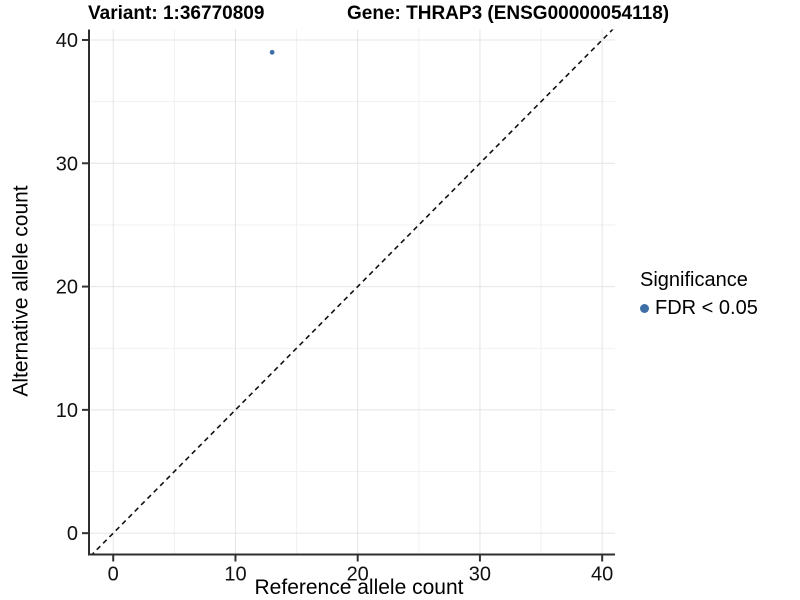 The height and width of the screenshot is (600, 800). I want to click on x-tick-label: 10, so click(235, 575).